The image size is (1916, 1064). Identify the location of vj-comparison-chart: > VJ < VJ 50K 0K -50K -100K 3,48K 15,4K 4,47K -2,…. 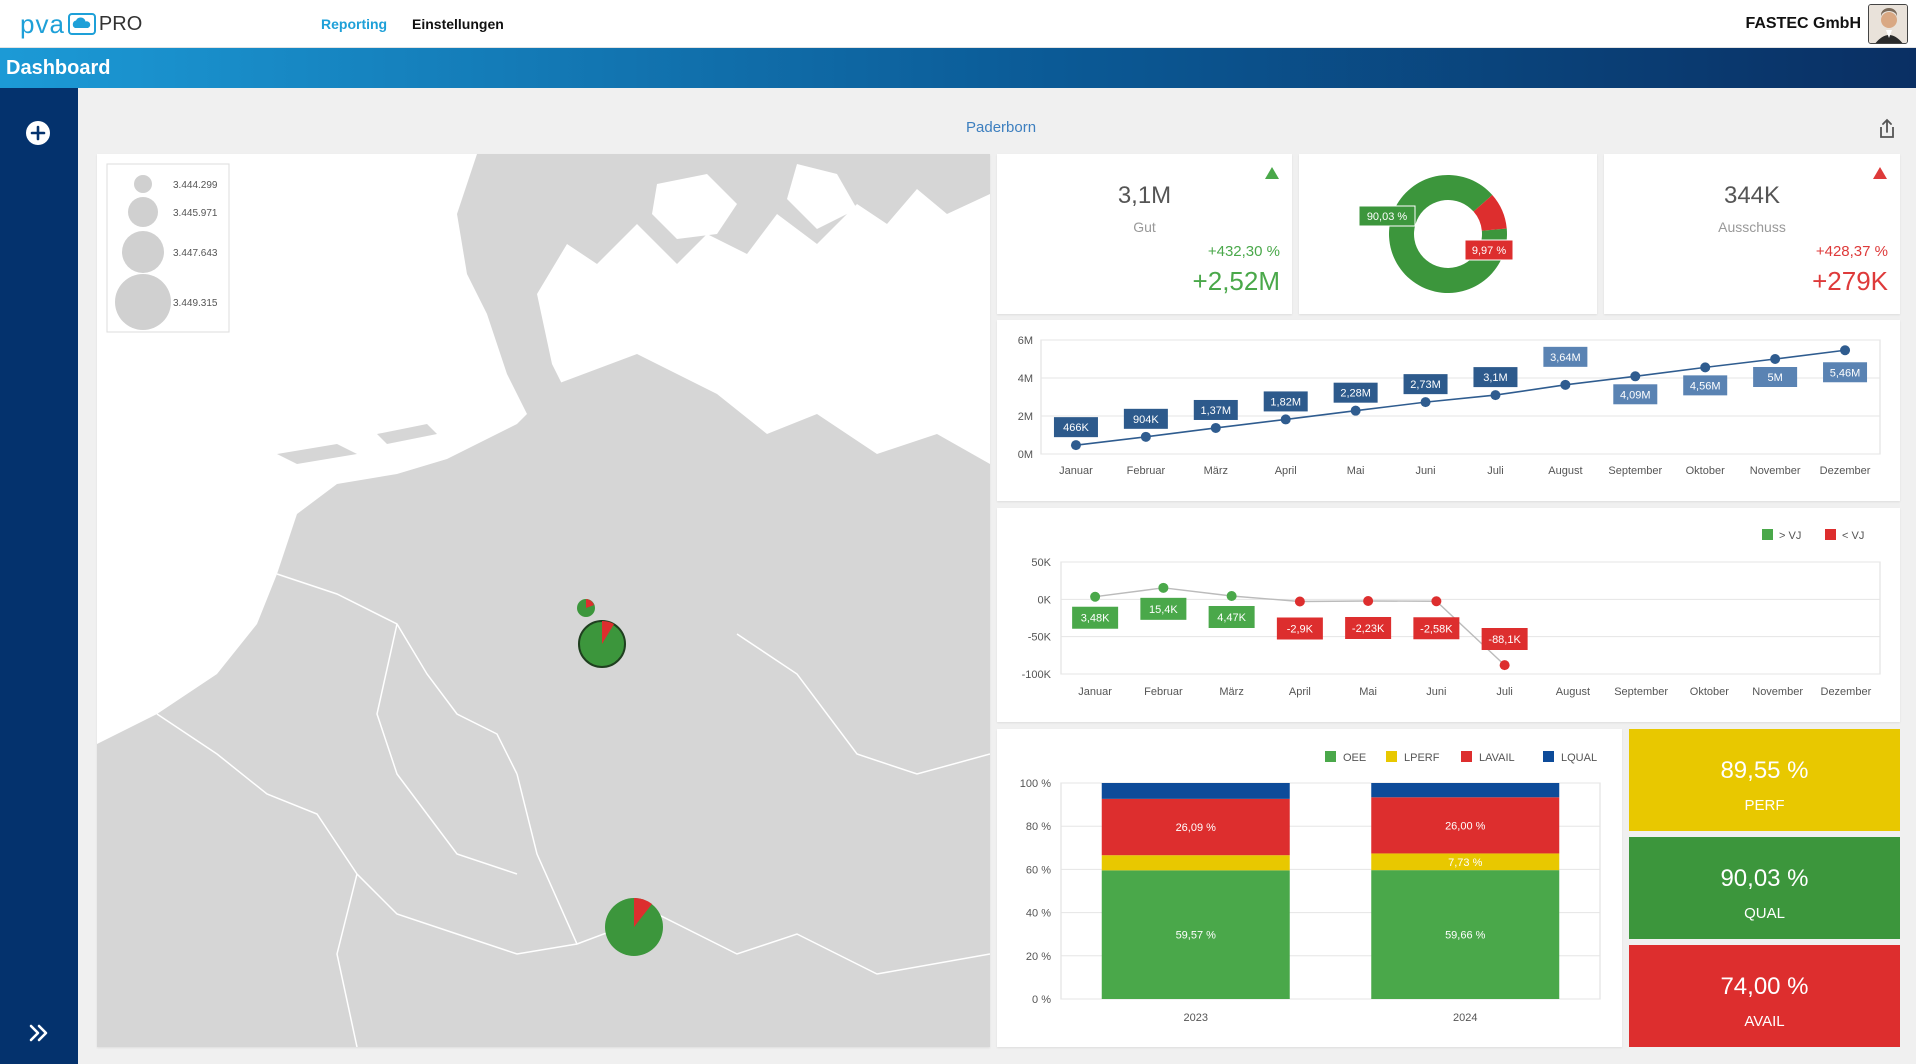
(1448, 615).